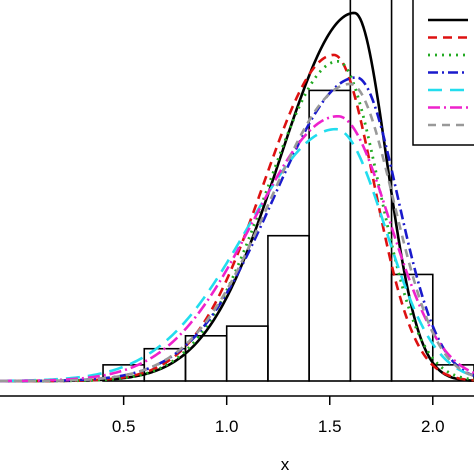  Describe the element at coordinates (278, 416) in the screenshot. I see `x-axis-ticks: 0.5 1.0 1.5 2.0` at that location.